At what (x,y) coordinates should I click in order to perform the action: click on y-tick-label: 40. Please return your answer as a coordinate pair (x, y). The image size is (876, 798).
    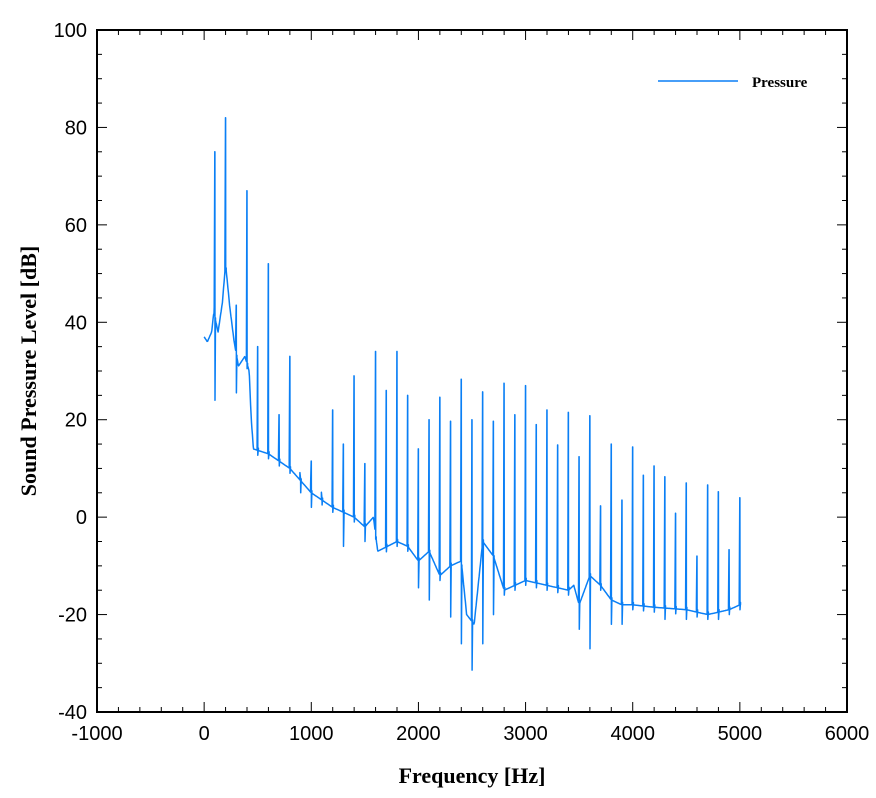
    Looking at the image, I should click on (76, 323).